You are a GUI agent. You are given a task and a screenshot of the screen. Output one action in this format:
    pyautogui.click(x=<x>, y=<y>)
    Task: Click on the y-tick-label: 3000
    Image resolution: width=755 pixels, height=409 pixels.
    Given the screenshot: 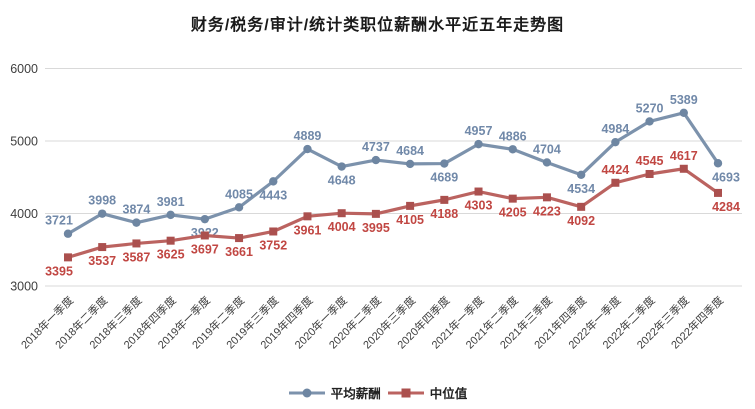 What is the action you would take?
    pyautogui.click(x=24, y=287)
    